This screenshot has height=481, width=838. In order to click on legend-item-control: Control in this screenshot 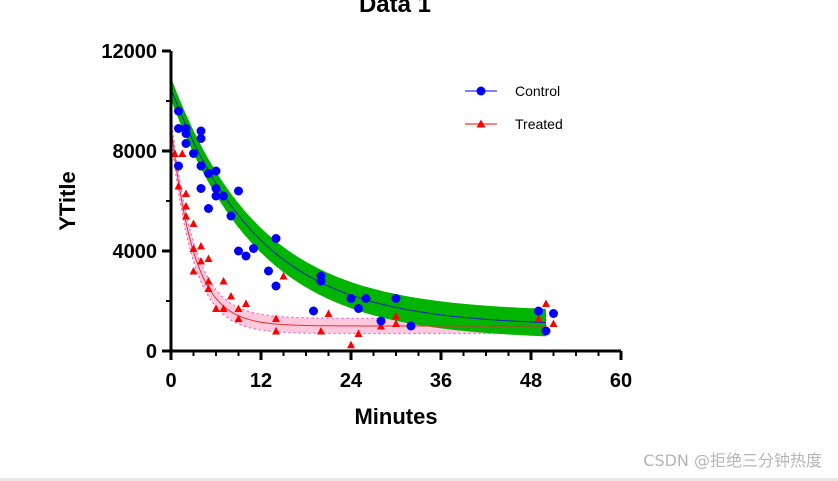, I will do `click(512, 91)`.